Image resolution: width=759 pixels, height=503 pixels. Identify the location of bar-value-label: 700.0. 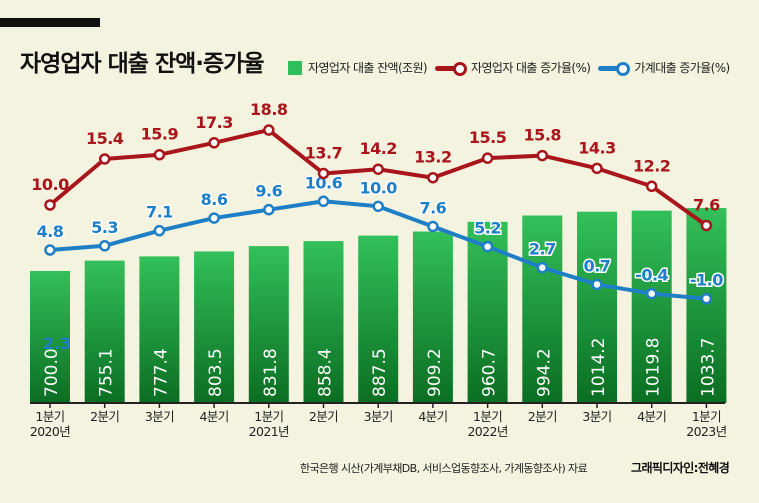
(52, 372).